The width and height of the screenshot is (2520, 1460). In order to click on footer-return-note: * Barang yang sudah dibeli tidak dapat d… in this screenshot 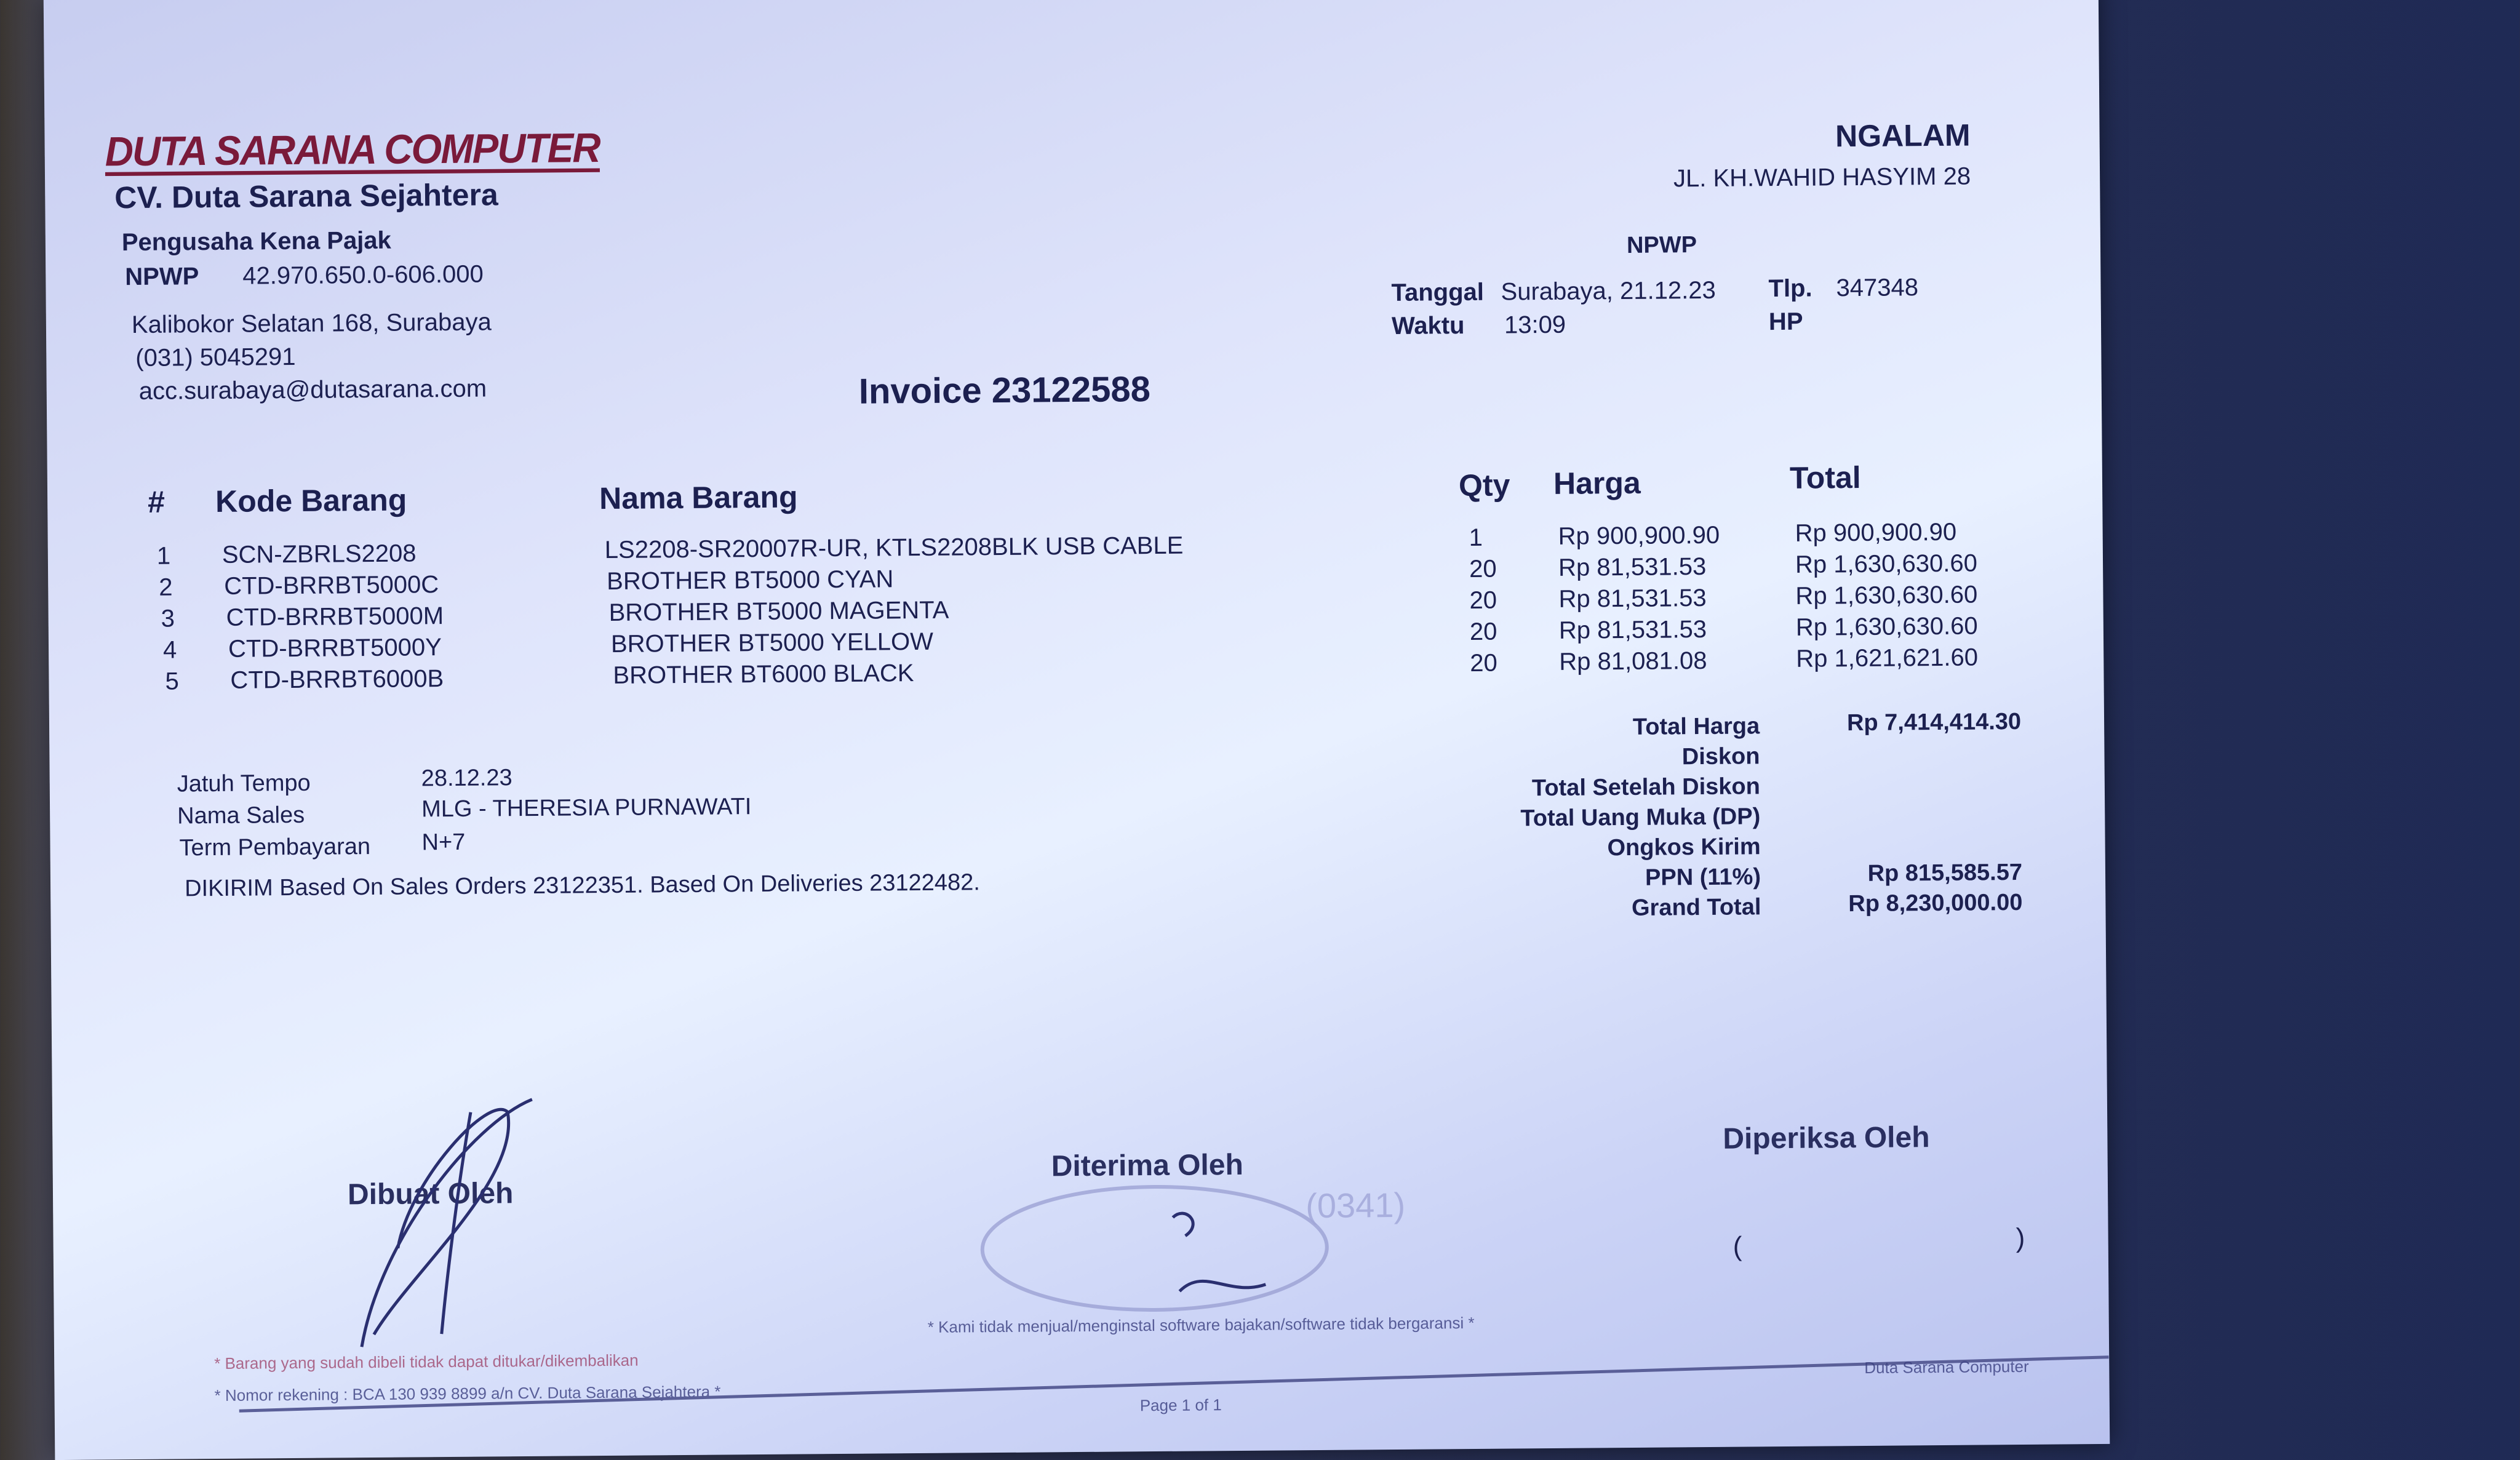, I will do `click(426, 1361)`.